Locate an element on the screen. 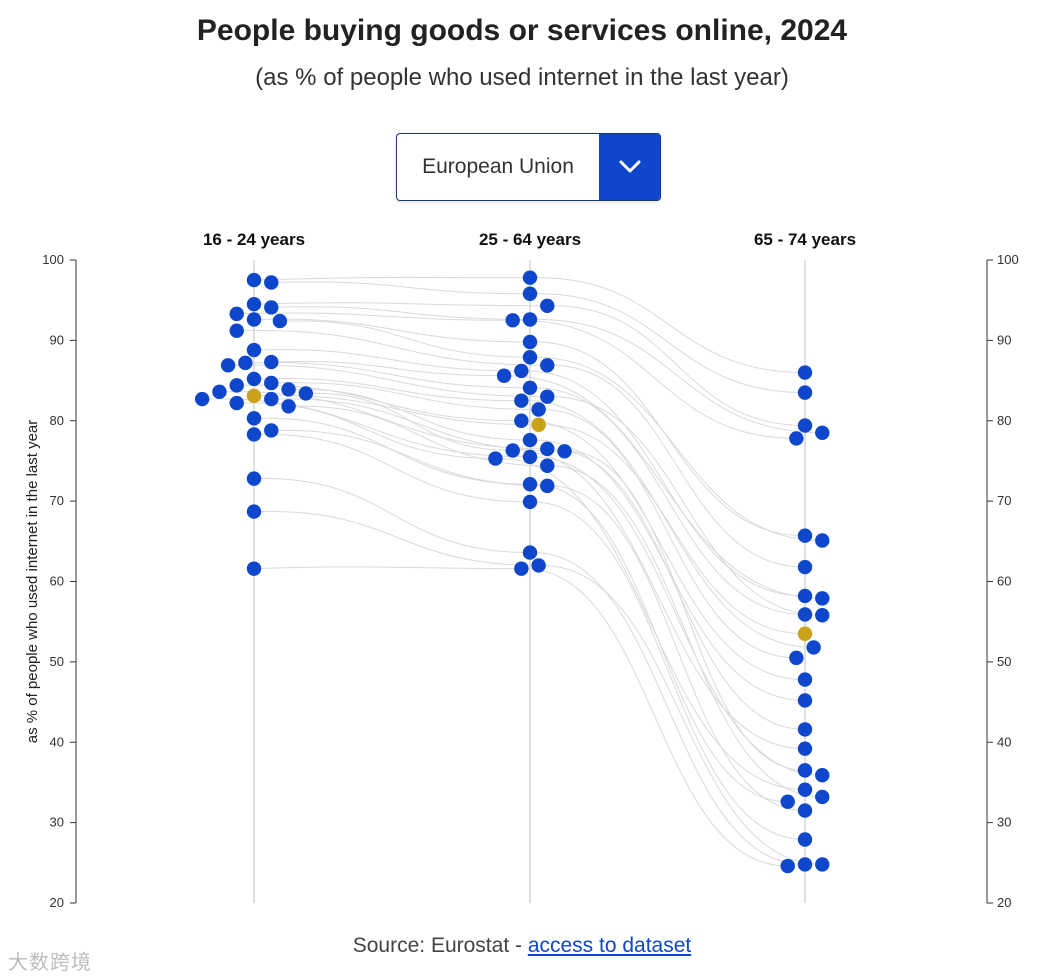 The image size is (1044, 980). y-tick-label: 30 is located at coordinates (57, 822).